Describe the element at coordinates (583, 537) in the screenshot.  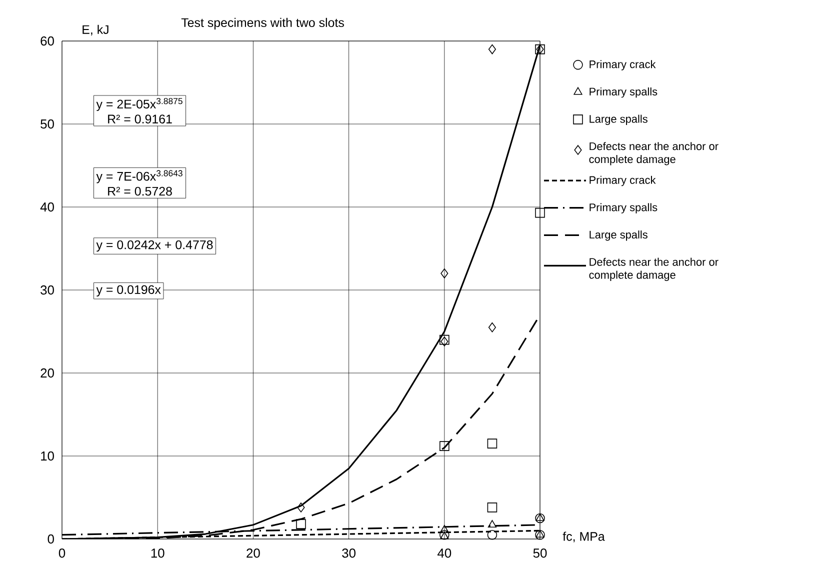
I see `x-axis-title: fc, MPa` at that location.